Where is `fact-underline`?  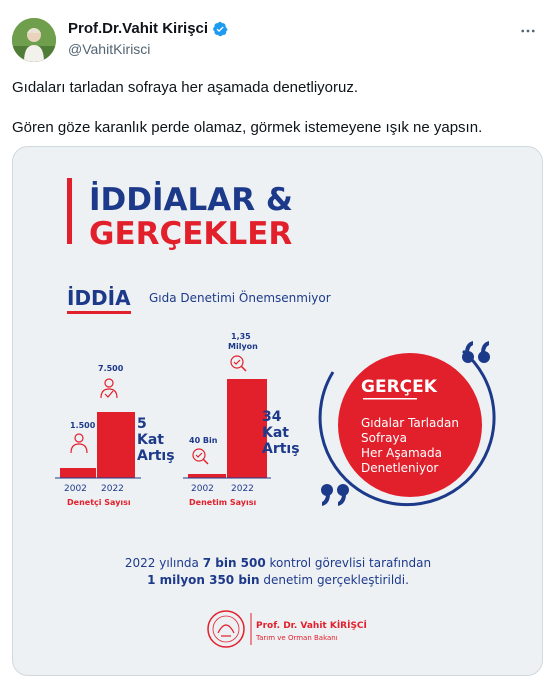
fact-underline is located at coordinates (390, 399).